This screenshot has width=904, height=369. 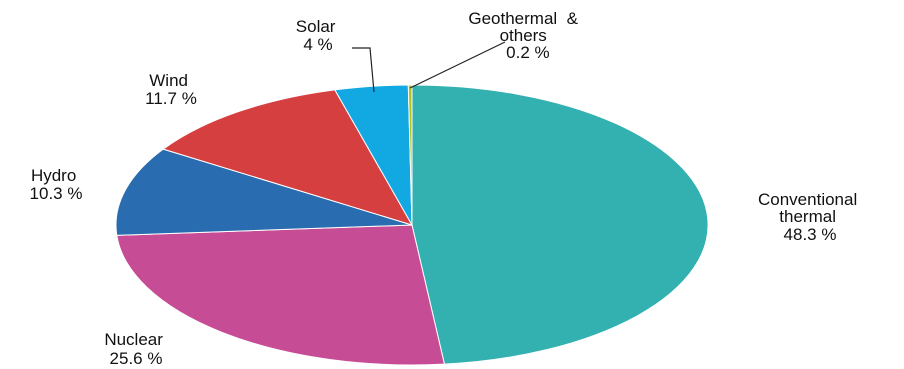 What do you see at coordinates (316, 26) in the screenshot?
I see `label-solar-name: Solar` at bounding box center [316, 26].